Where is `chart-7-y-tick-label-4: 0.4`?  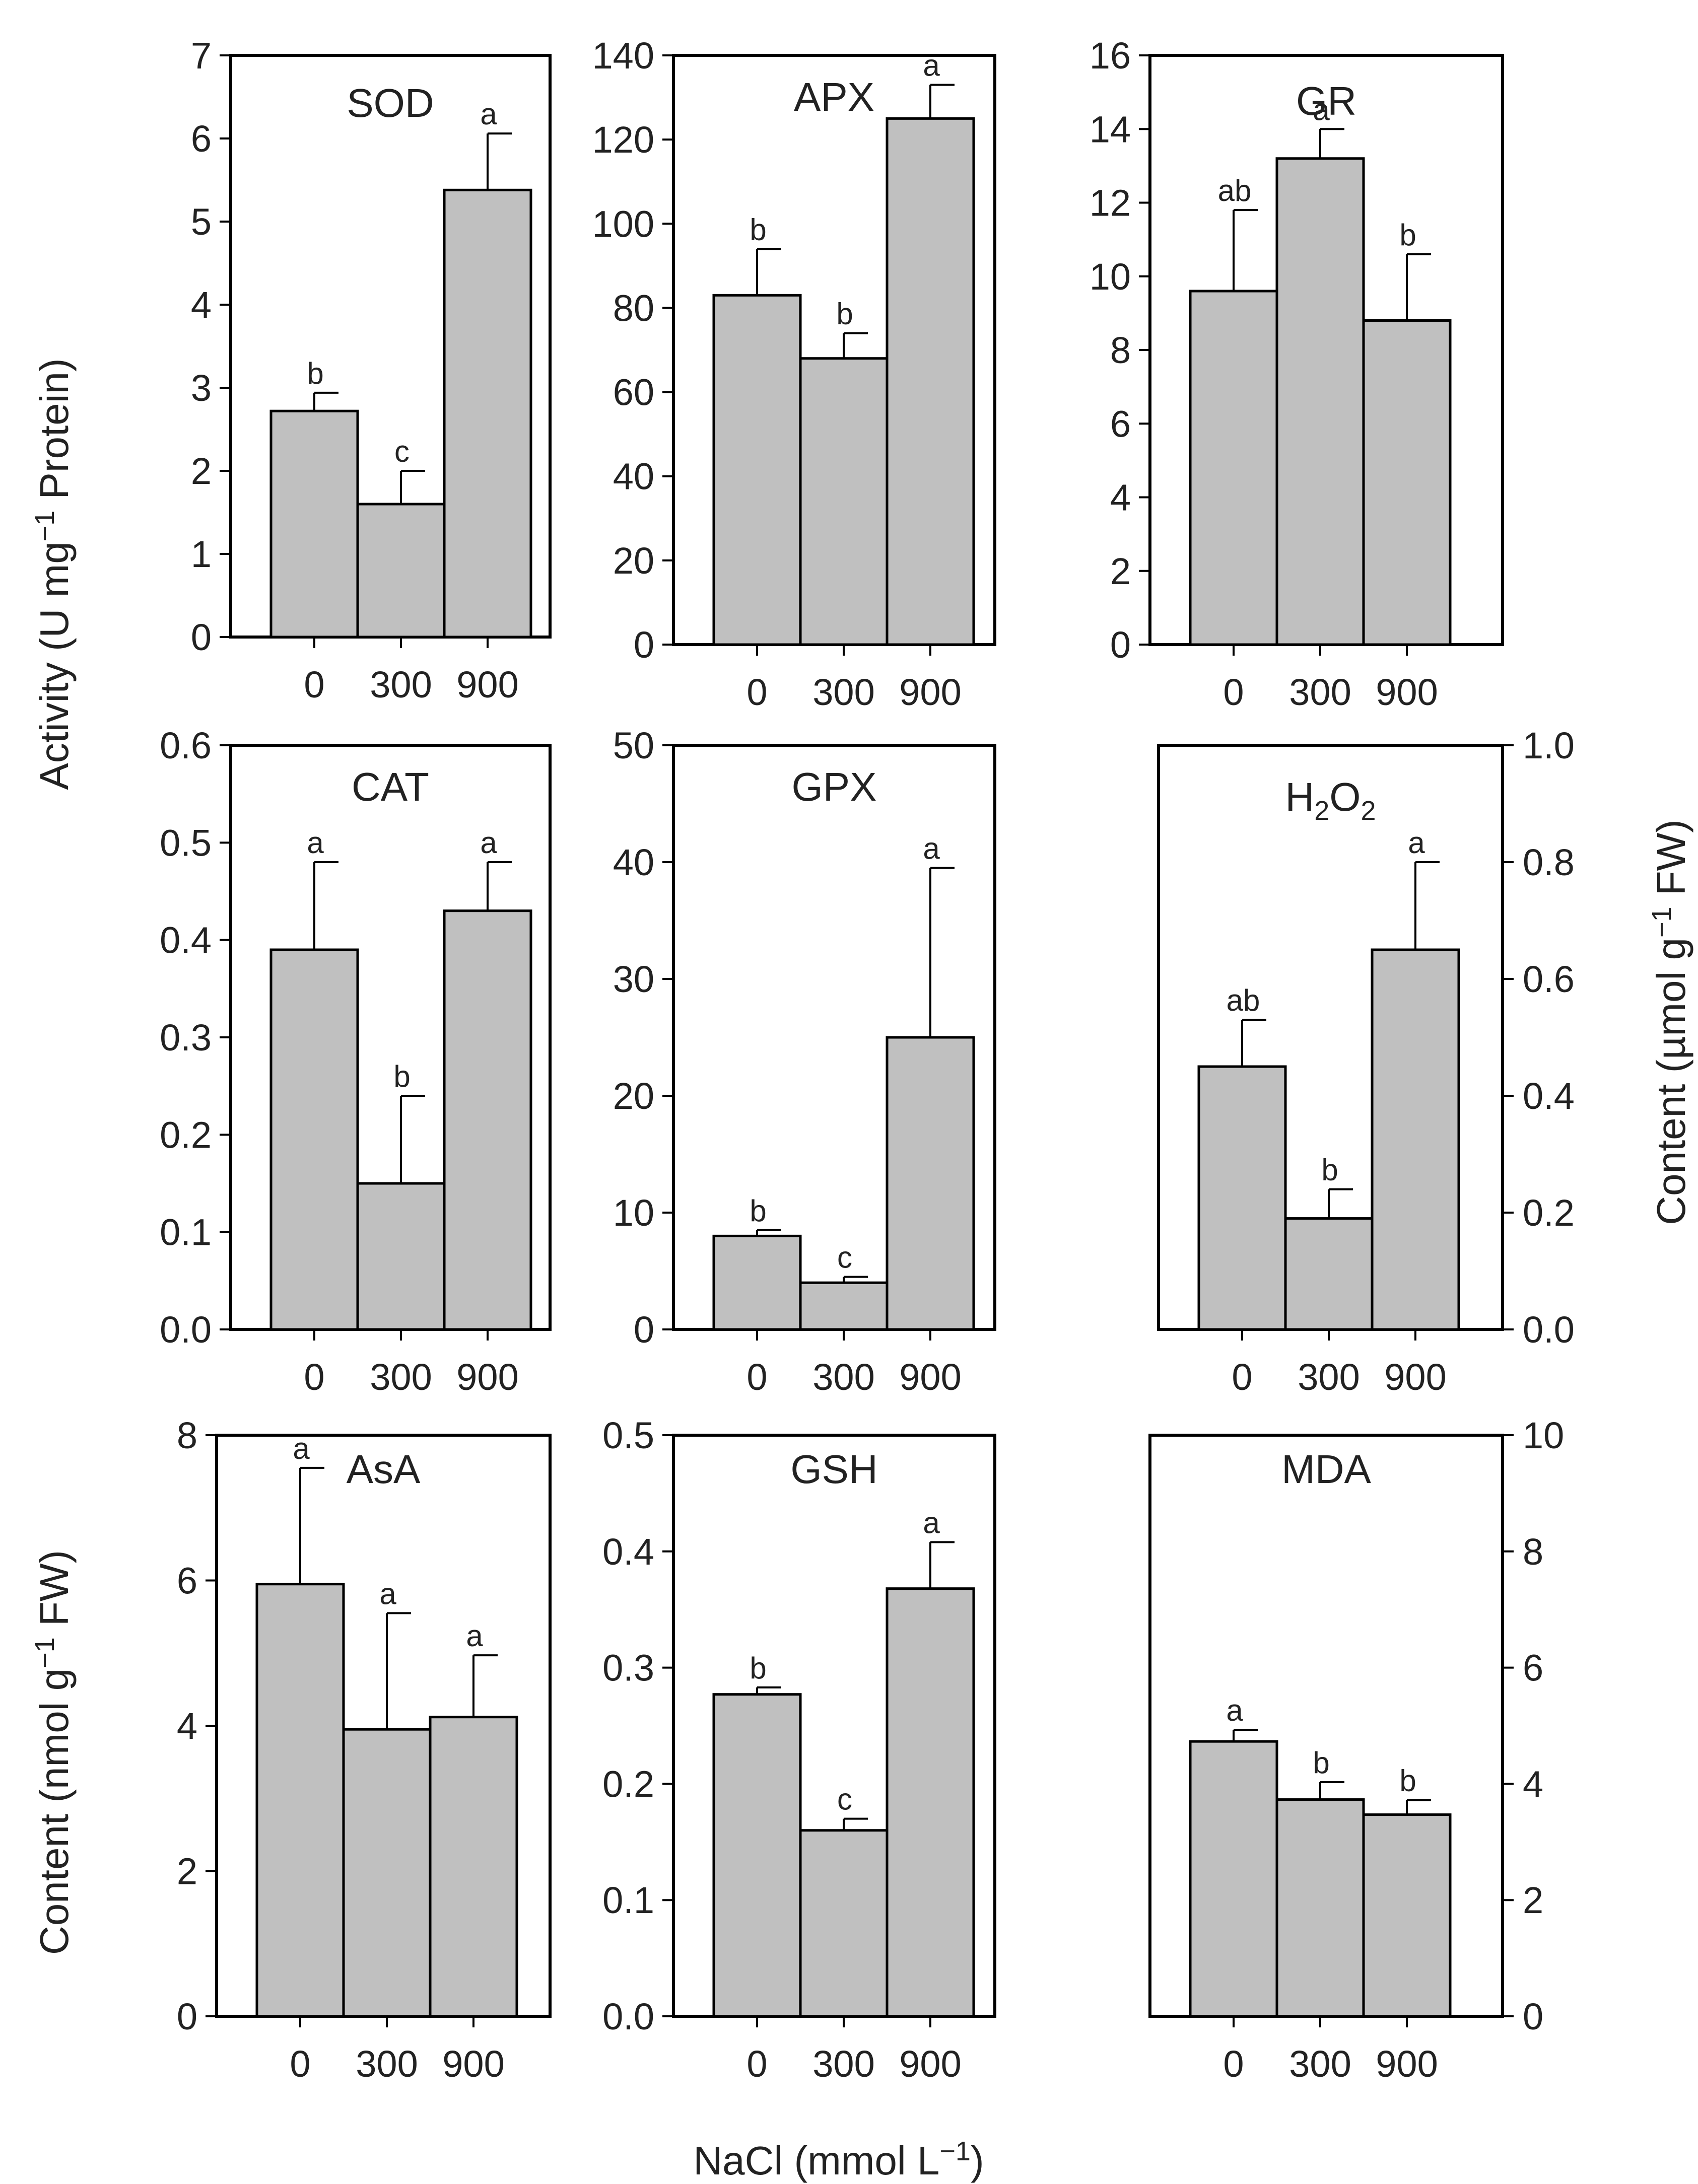 chart-7-y-tick-label-4: 0.4 is located at coordinates (628, 1552).